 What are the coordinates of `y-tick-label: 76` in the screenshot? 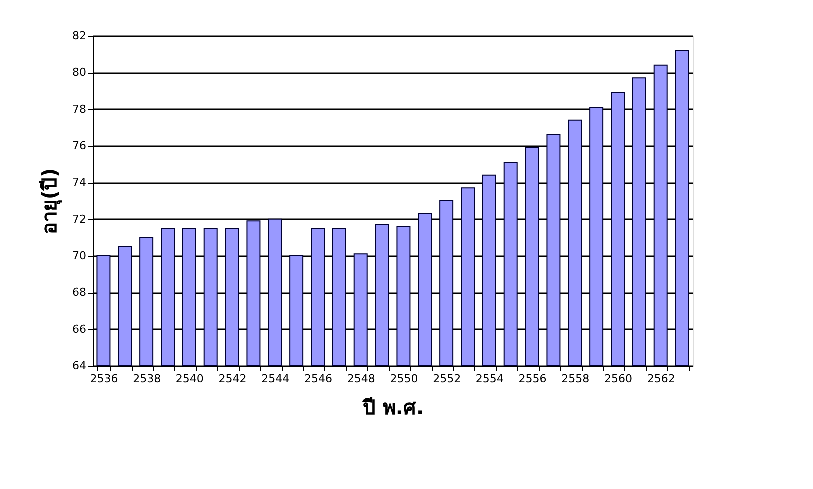 It's located at (79, 146).